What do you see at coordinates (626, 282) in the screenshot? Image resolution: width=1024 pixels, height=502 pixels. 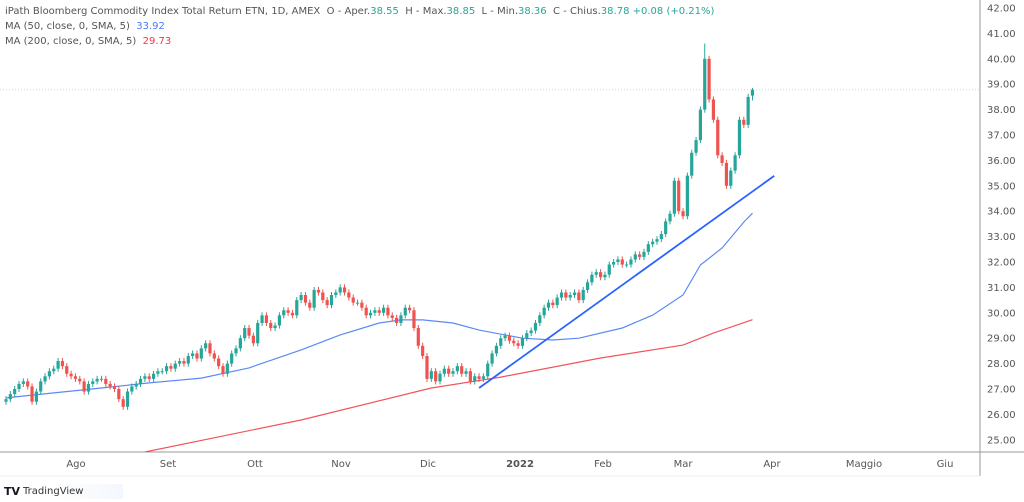 I see `trendline-drawing` at bounding box center [626, 282].